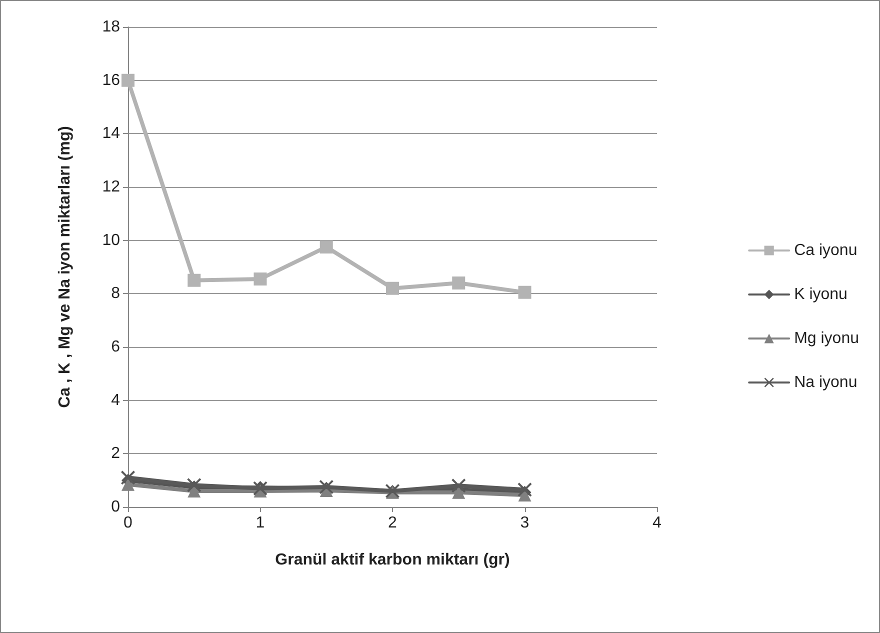  Describe the element at coordinates (392, 560) in the screenshot. I see `x-axis-title: Granül aktif karbon miktarı (gr)` at that location.